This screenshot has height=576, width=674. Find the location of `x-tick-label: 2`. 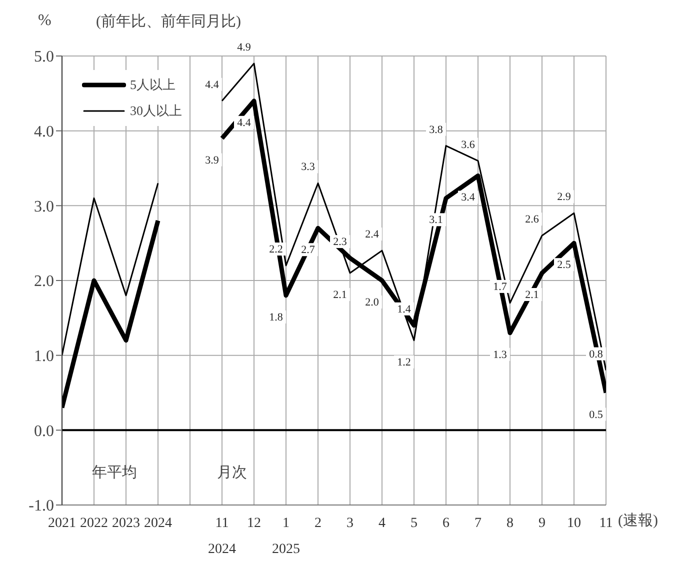

x-tick-label: 2 is located at coordinates (318, 523).